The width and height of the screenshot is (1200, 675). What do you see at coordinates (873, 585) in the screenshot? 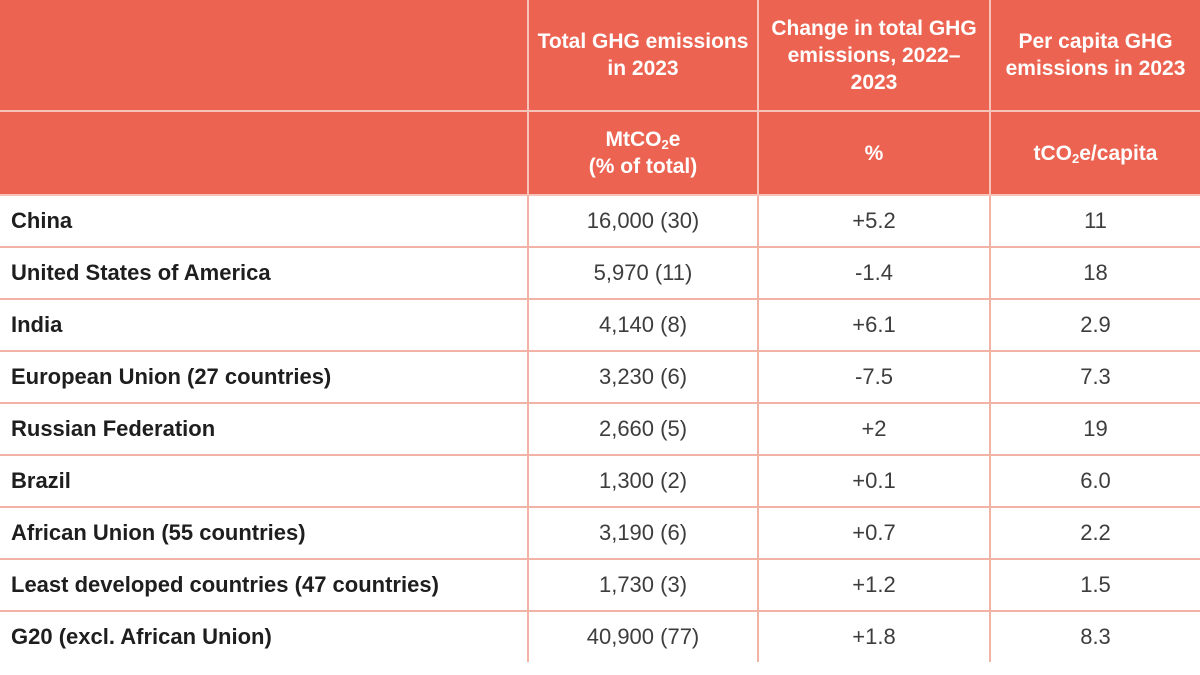
I see `cell-change: +1.2` at bounding box center [873, 585].